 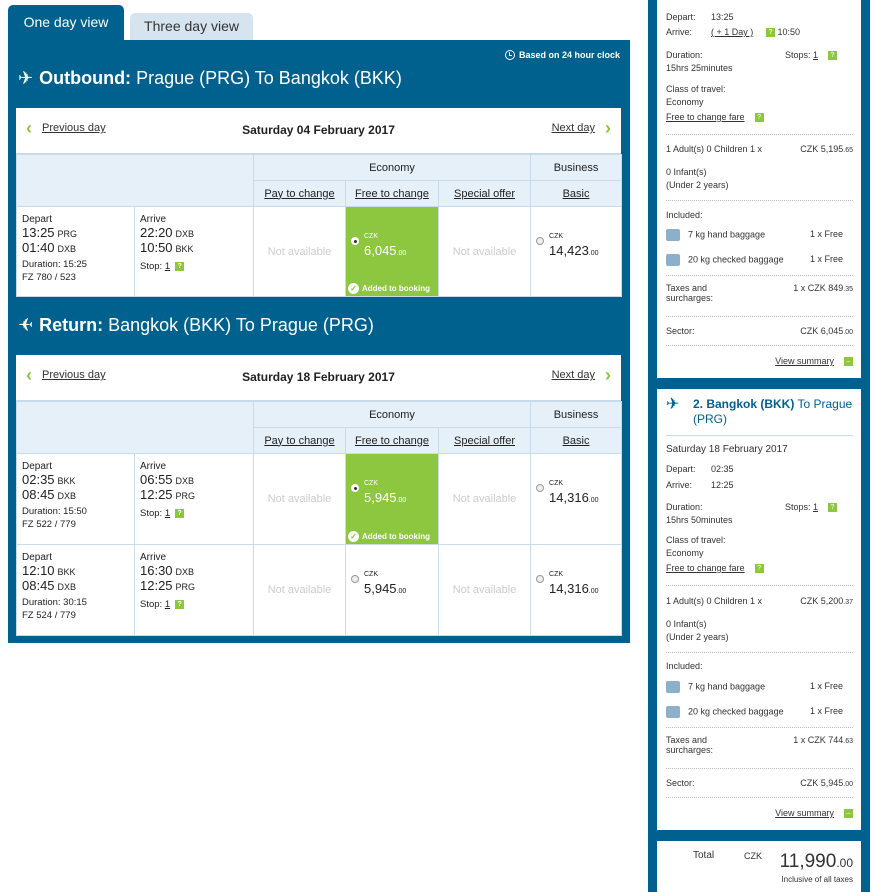 What do you see at coordinates (194, 251) in the screenshot?
I see `arrive-cell: Arrive 22:20 DXB 10:50 BKK Stop: 1?` at bounding box center [194, 251].